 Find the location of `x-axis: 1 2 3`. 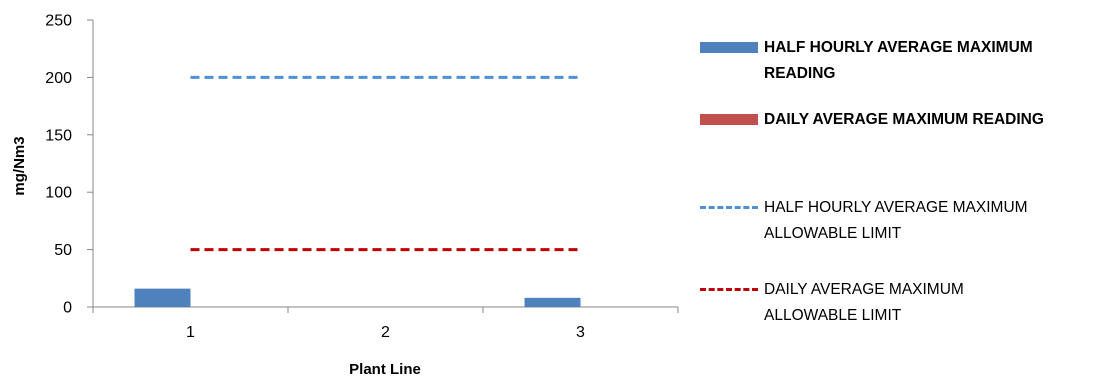

x-axis: 1 2 3 is located at coordinates (385, 323).